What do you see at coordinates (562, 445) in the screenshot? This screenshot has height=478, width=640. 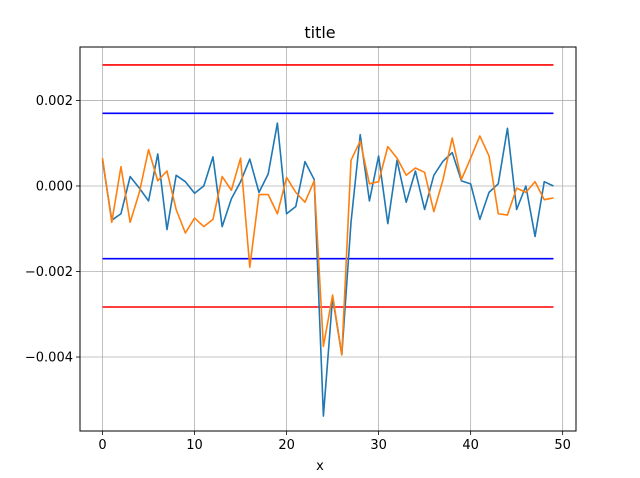 I see `x-tick-label: 50` at bounding box center [562, 445].